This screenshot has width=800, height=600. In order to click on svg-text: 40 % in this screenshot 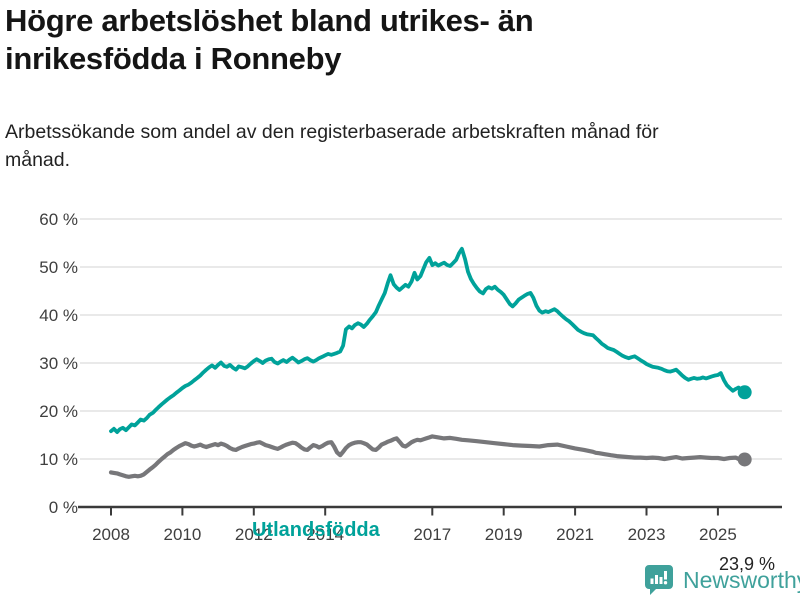, I will do `click(58, 315)`.